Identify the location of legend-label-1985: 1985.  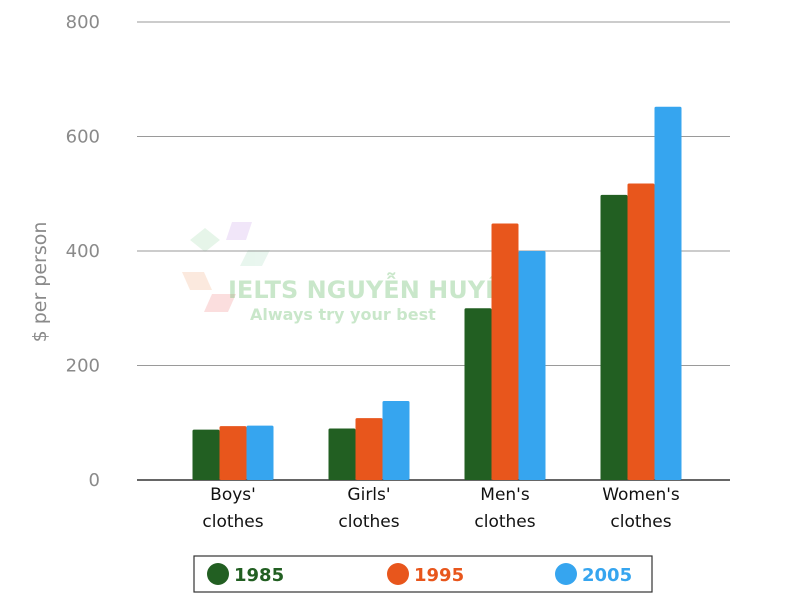
(259, 575).